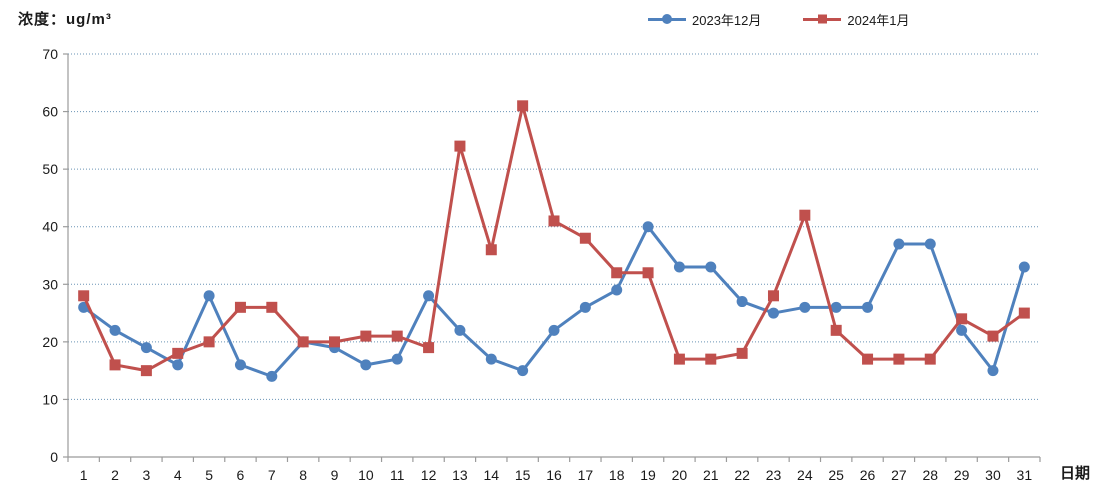 This screenshot has width=1113, height=502. What do you see at coordinates (50, 284) in the screenshot?
I see `y-tick-label: 30` at bounding box center [50, 284].